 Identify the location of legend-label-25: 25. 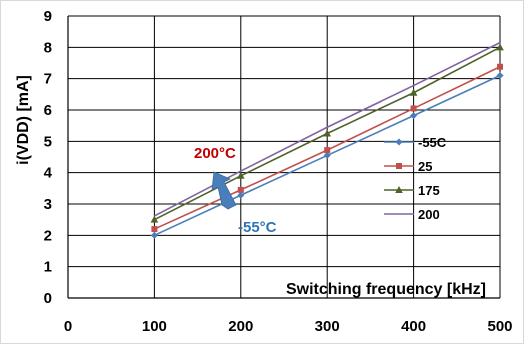
(425, 166).